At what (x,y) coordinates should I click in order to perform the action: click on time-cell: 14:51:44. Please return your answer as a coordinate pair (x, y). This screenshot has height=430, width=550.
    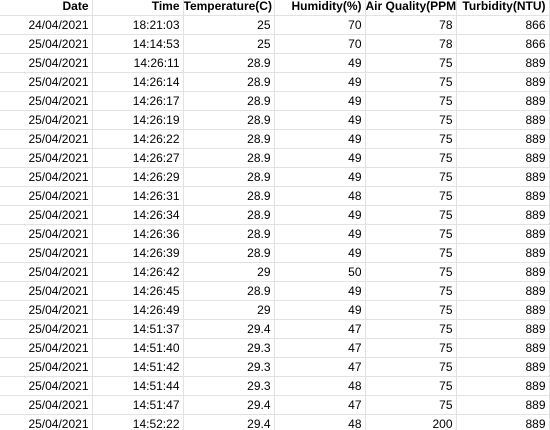
    Looking at the image, I should click on (138, 386).